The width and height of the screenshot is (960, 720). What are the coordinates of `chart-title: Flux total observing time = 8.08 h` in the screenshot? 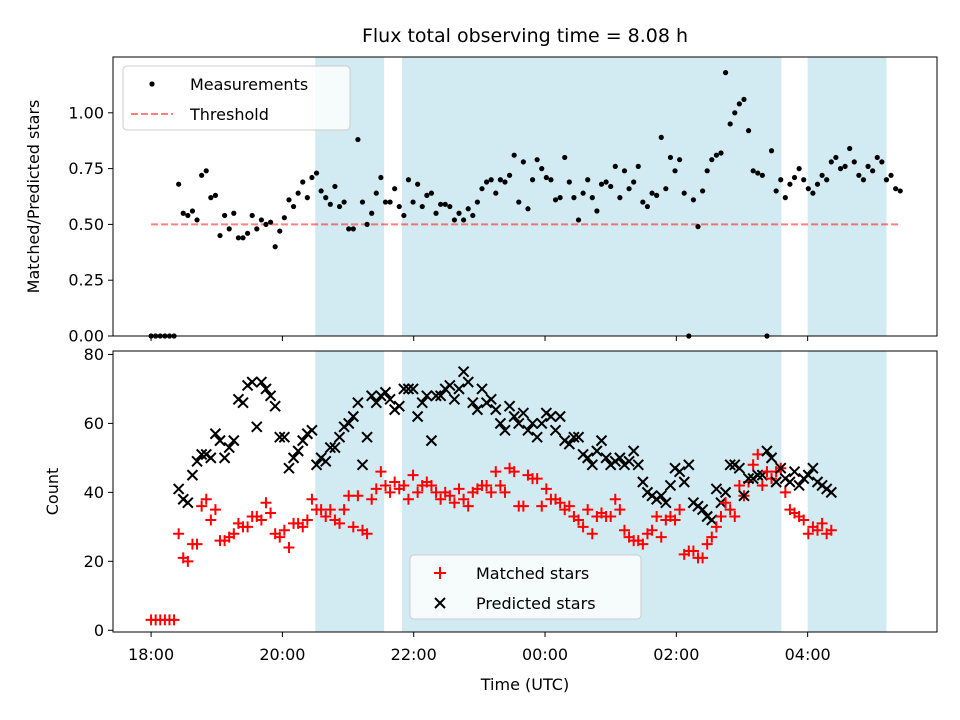 It's located at (525, 36).